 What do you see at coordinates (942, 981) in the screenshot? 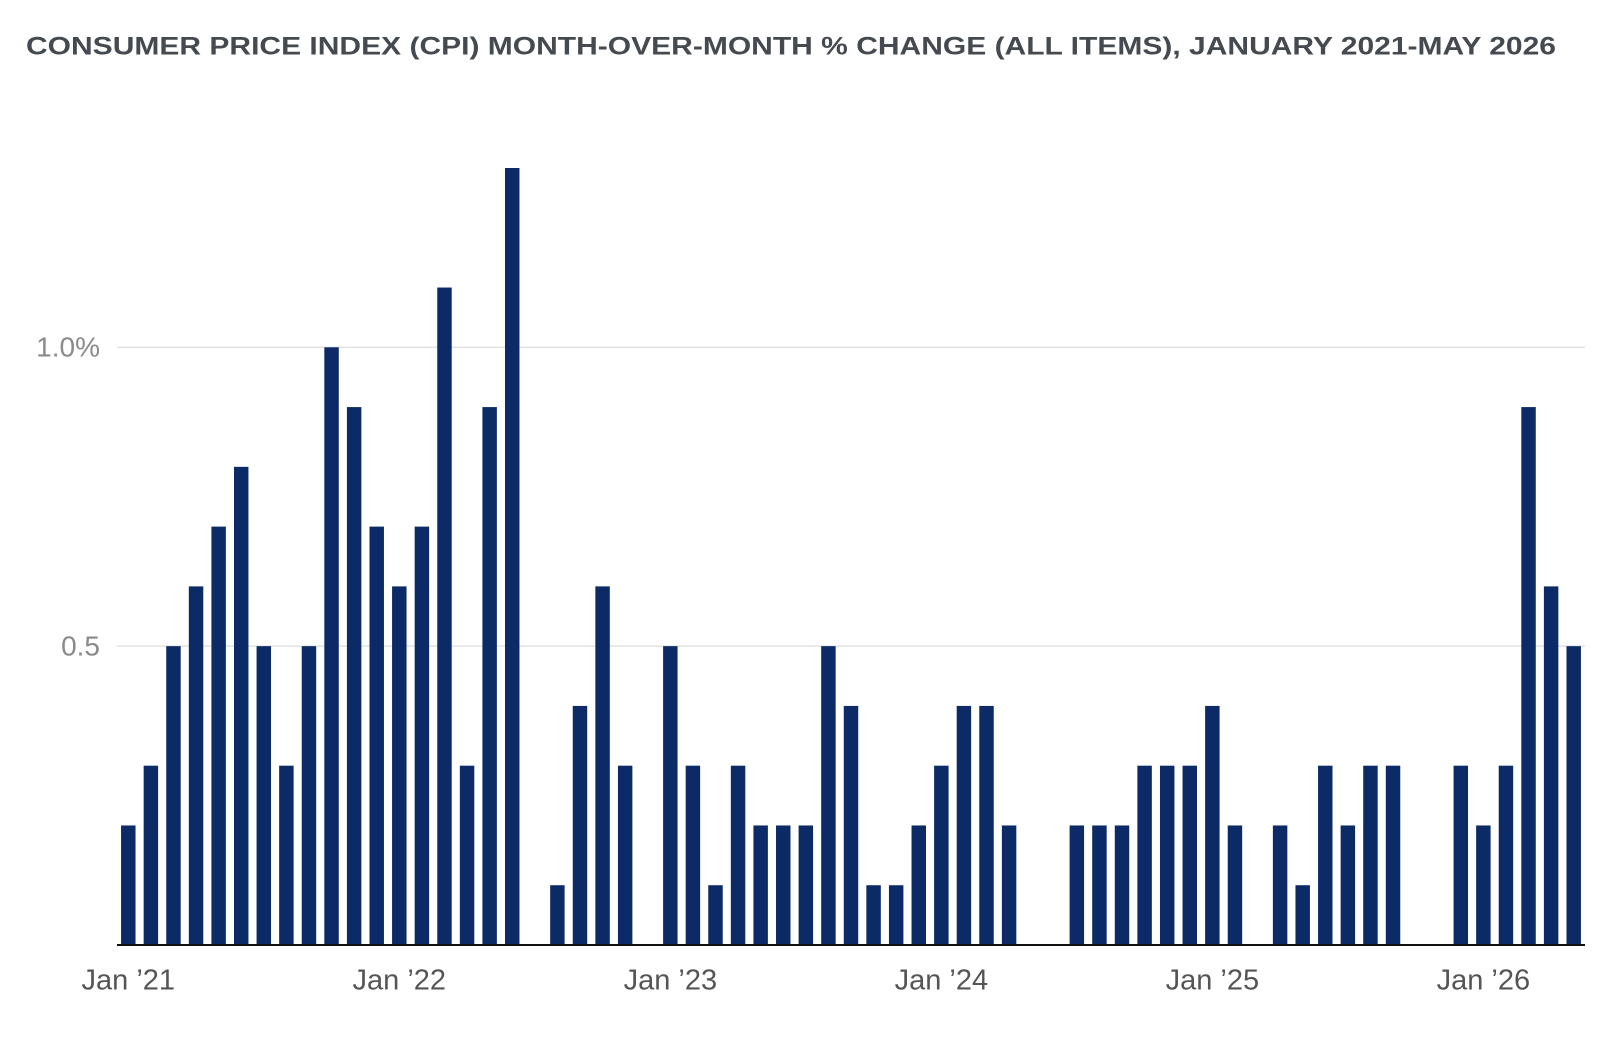
I see `x-tick-label: Jan ’24` at bounding box center [942, 981].